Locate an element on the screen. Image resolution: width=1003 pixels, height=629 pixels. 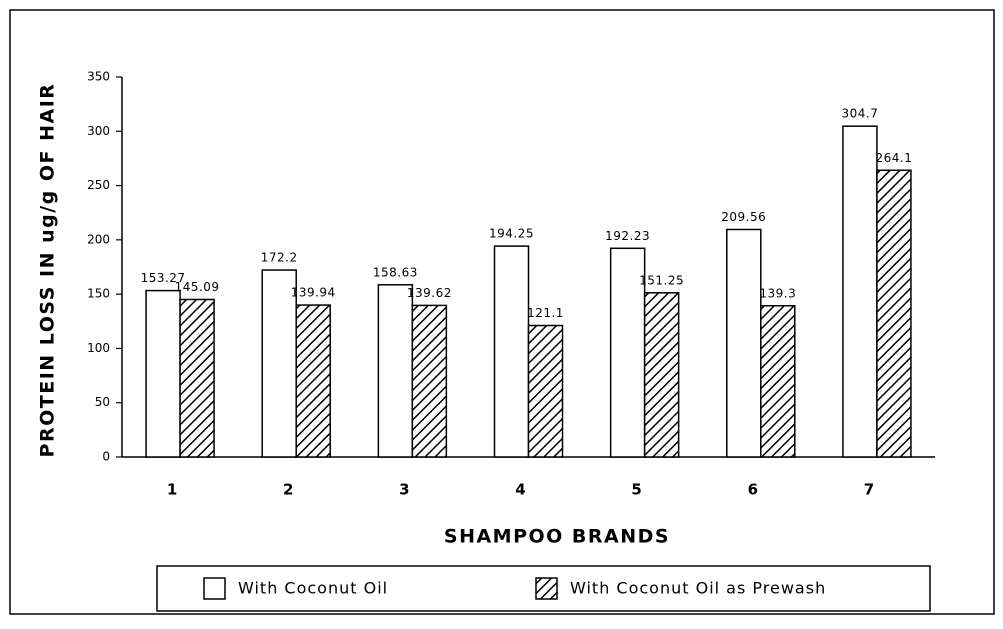
x-tick-label: 2 is located at coordinates (288, 490).